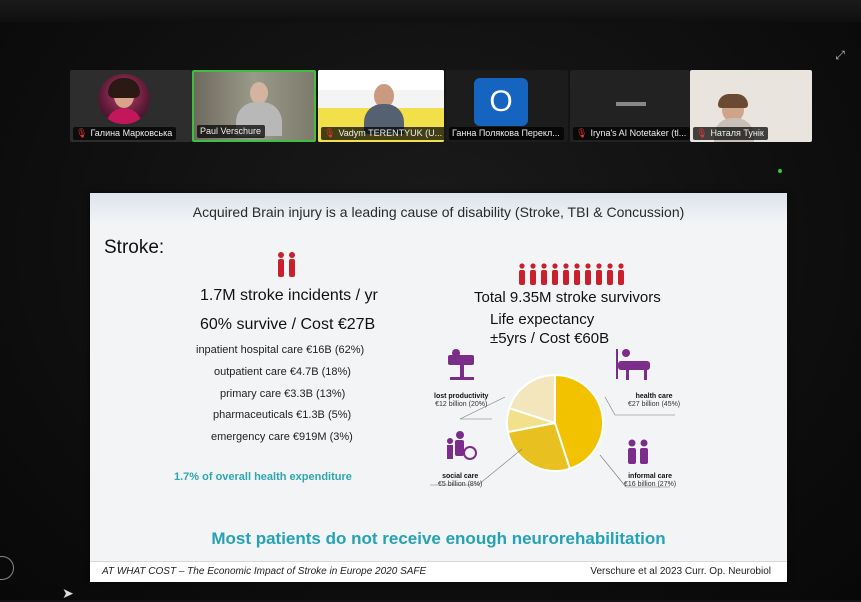 This screenshot has height=602, width=861. What do you see at coordinates (680, 571) in the screenshot?
I see `footer-citation: Verschure et al 2023 Curr. Op. Neurobiol` at bounding box center [680, 571].